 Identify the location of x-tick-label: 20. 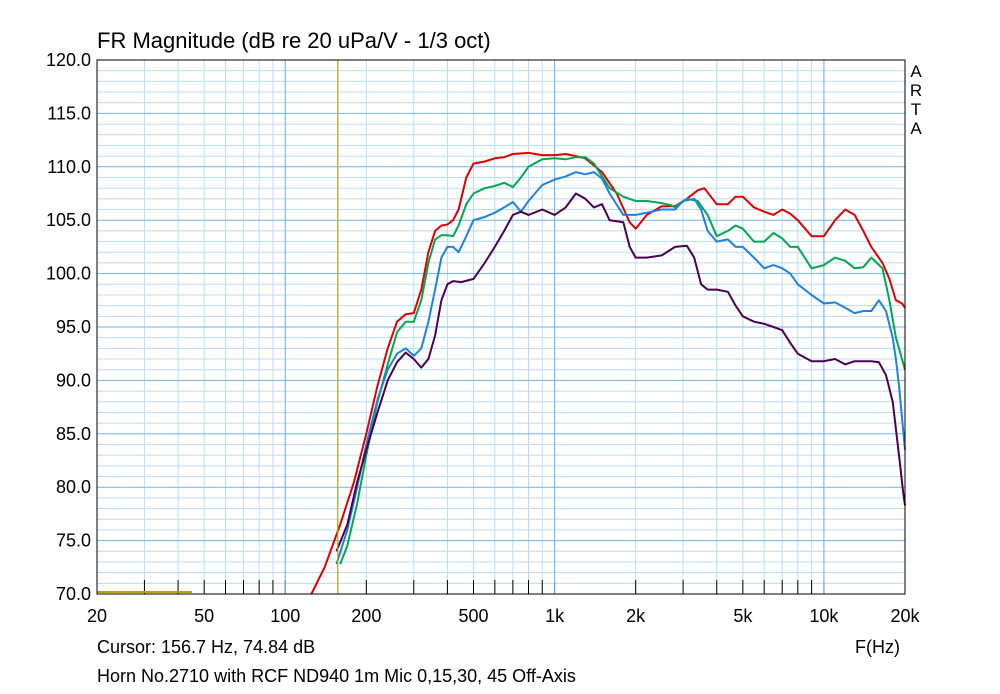
(97, 616).